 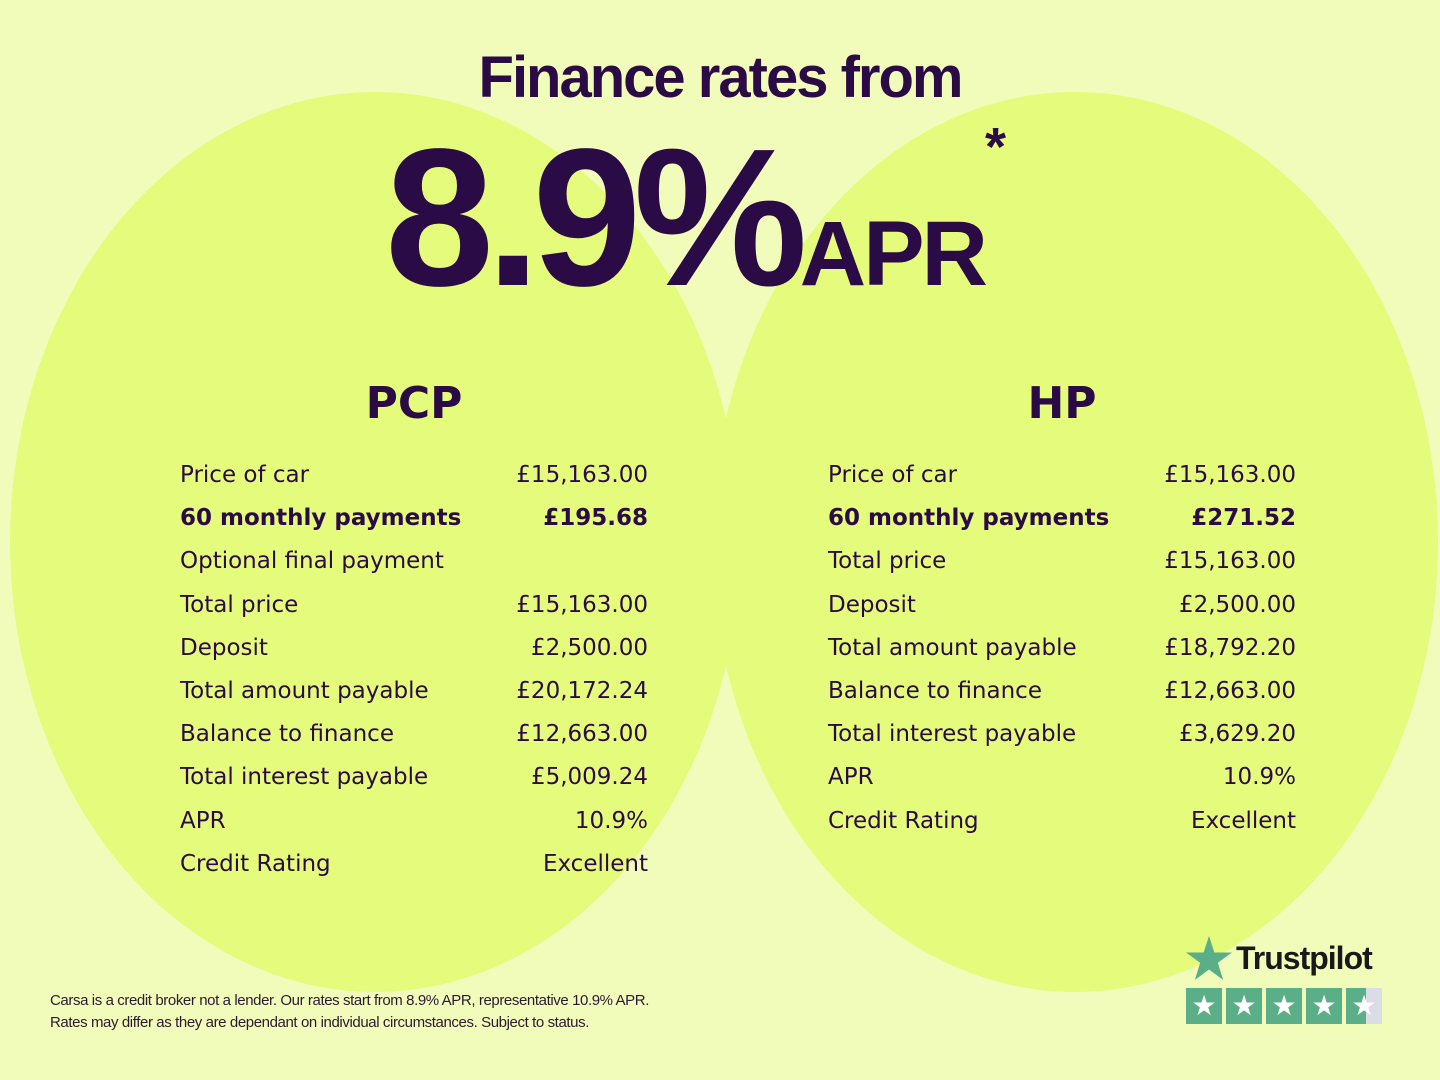 I want to click on trustpilot-rating: ★ ★ ★ ★ ★, so click(x=1284, y=1006).